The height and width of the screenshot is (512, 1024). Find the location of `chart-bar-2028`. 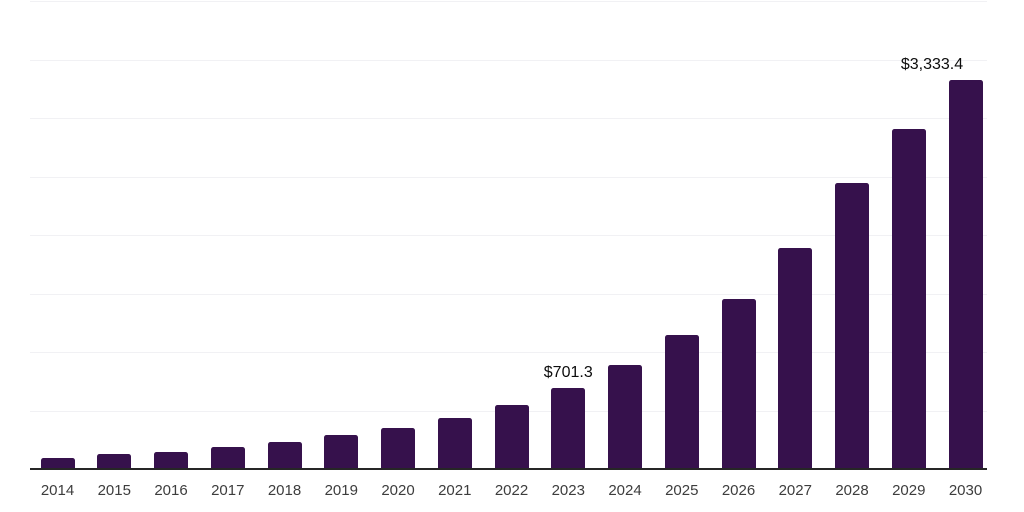

chart-bar-2028 is located at coordinates (852, 326).